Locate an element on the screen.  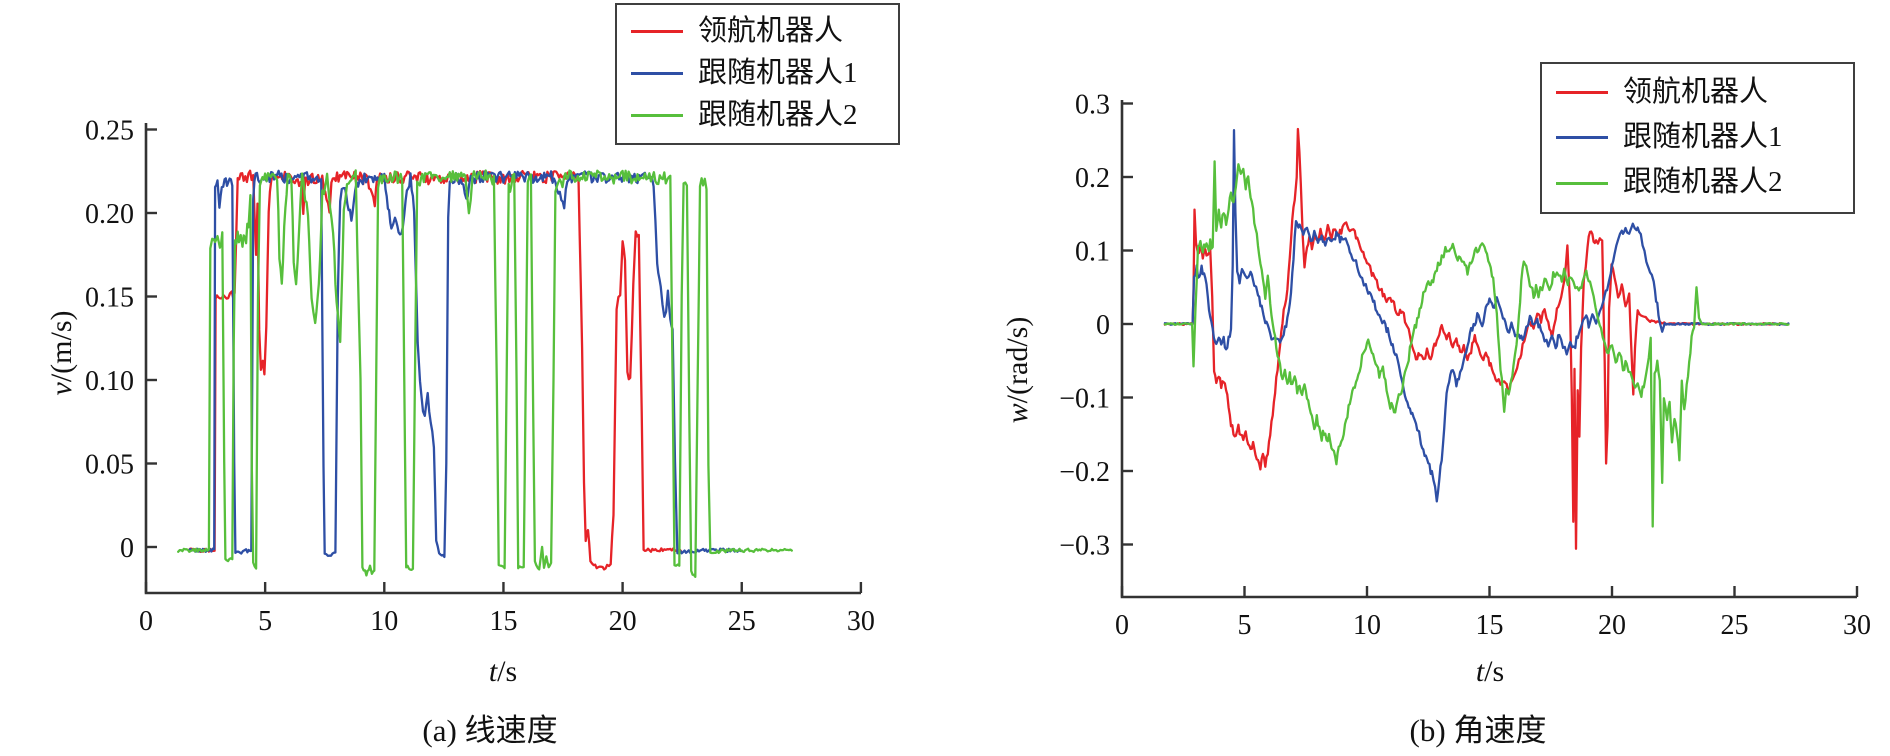
left-x-axis-label: t/s is located at coordinates (503, 672).